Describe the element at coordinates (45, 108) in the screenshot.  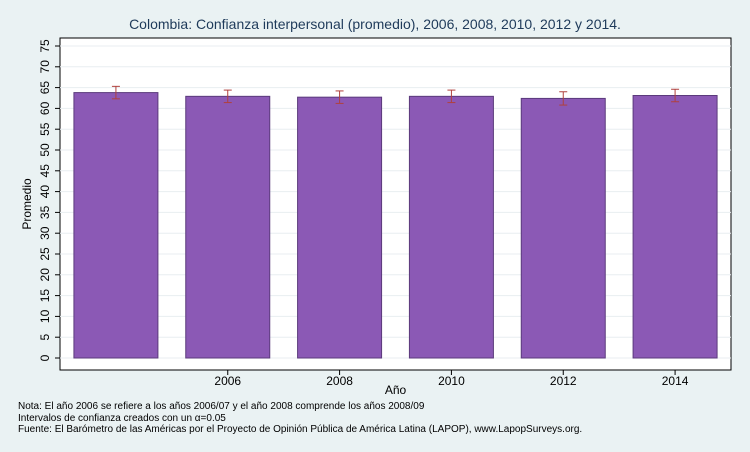
I see `y-tick-label: 60` at that location.